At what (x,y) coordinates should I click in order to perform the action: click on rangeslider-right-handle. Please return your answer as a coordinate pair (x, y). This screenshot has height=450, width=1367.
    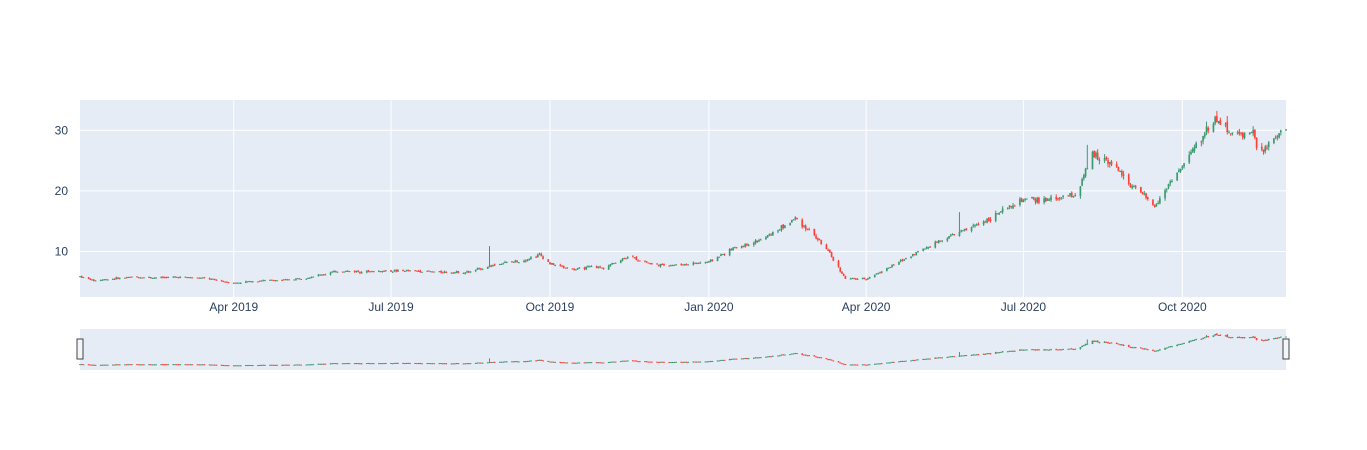
    Looking at the image, I should click on (1286, 349).